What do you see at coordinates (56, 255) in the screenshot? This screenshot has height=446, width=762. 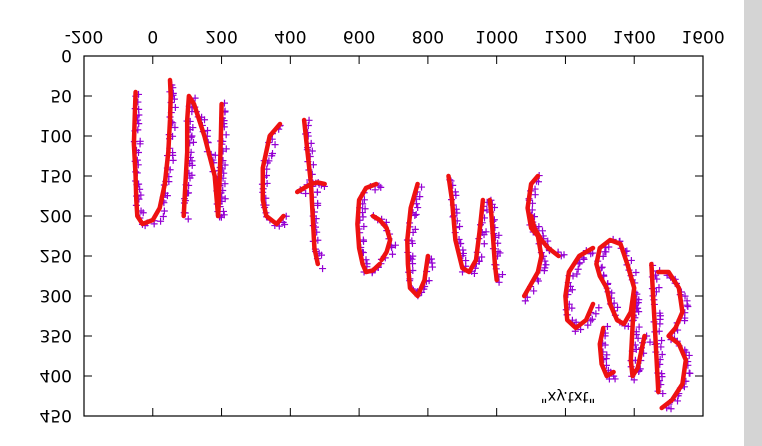 I see `y-tick-label: 250` at bounding box center [56, 255].